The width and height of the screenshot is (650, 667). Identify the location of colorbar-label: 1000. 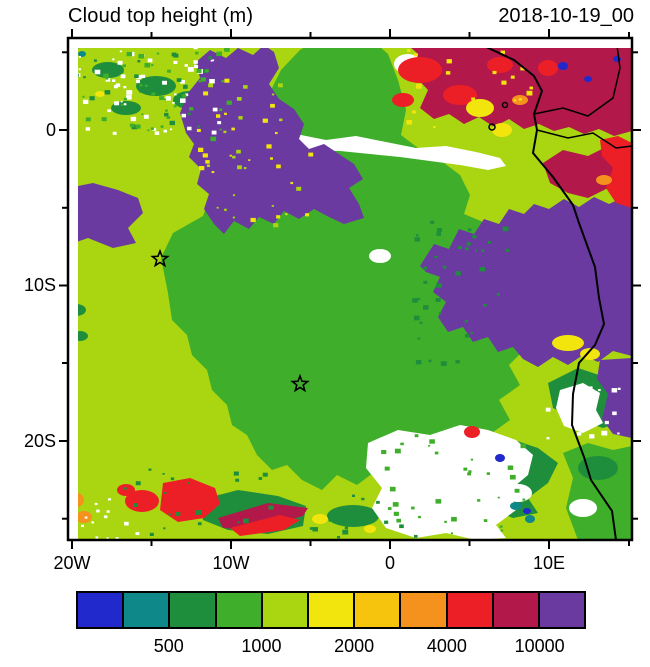
(261, 646).